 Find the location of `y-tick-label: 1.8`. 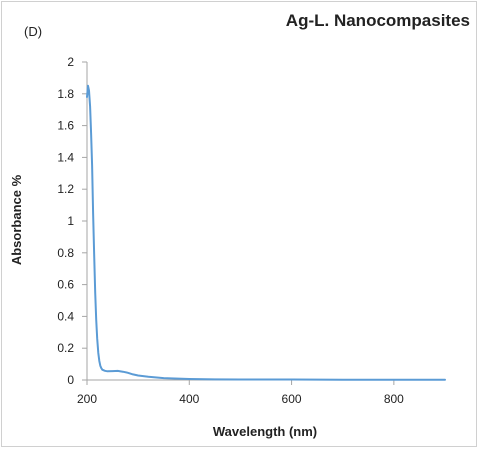

y-tick-label: 1.8 is located at coordinates (65, 94).